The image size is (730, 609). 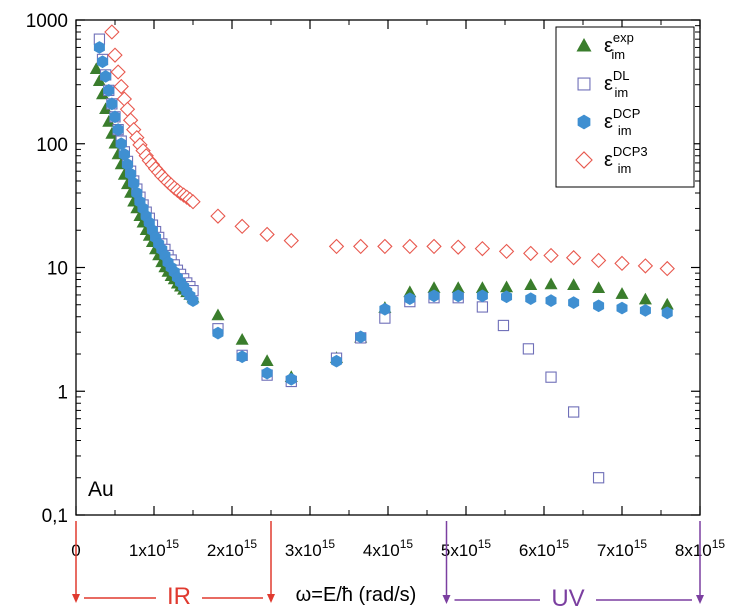 I want to click on y-tick-label: 10, so click(x=57, y=269).